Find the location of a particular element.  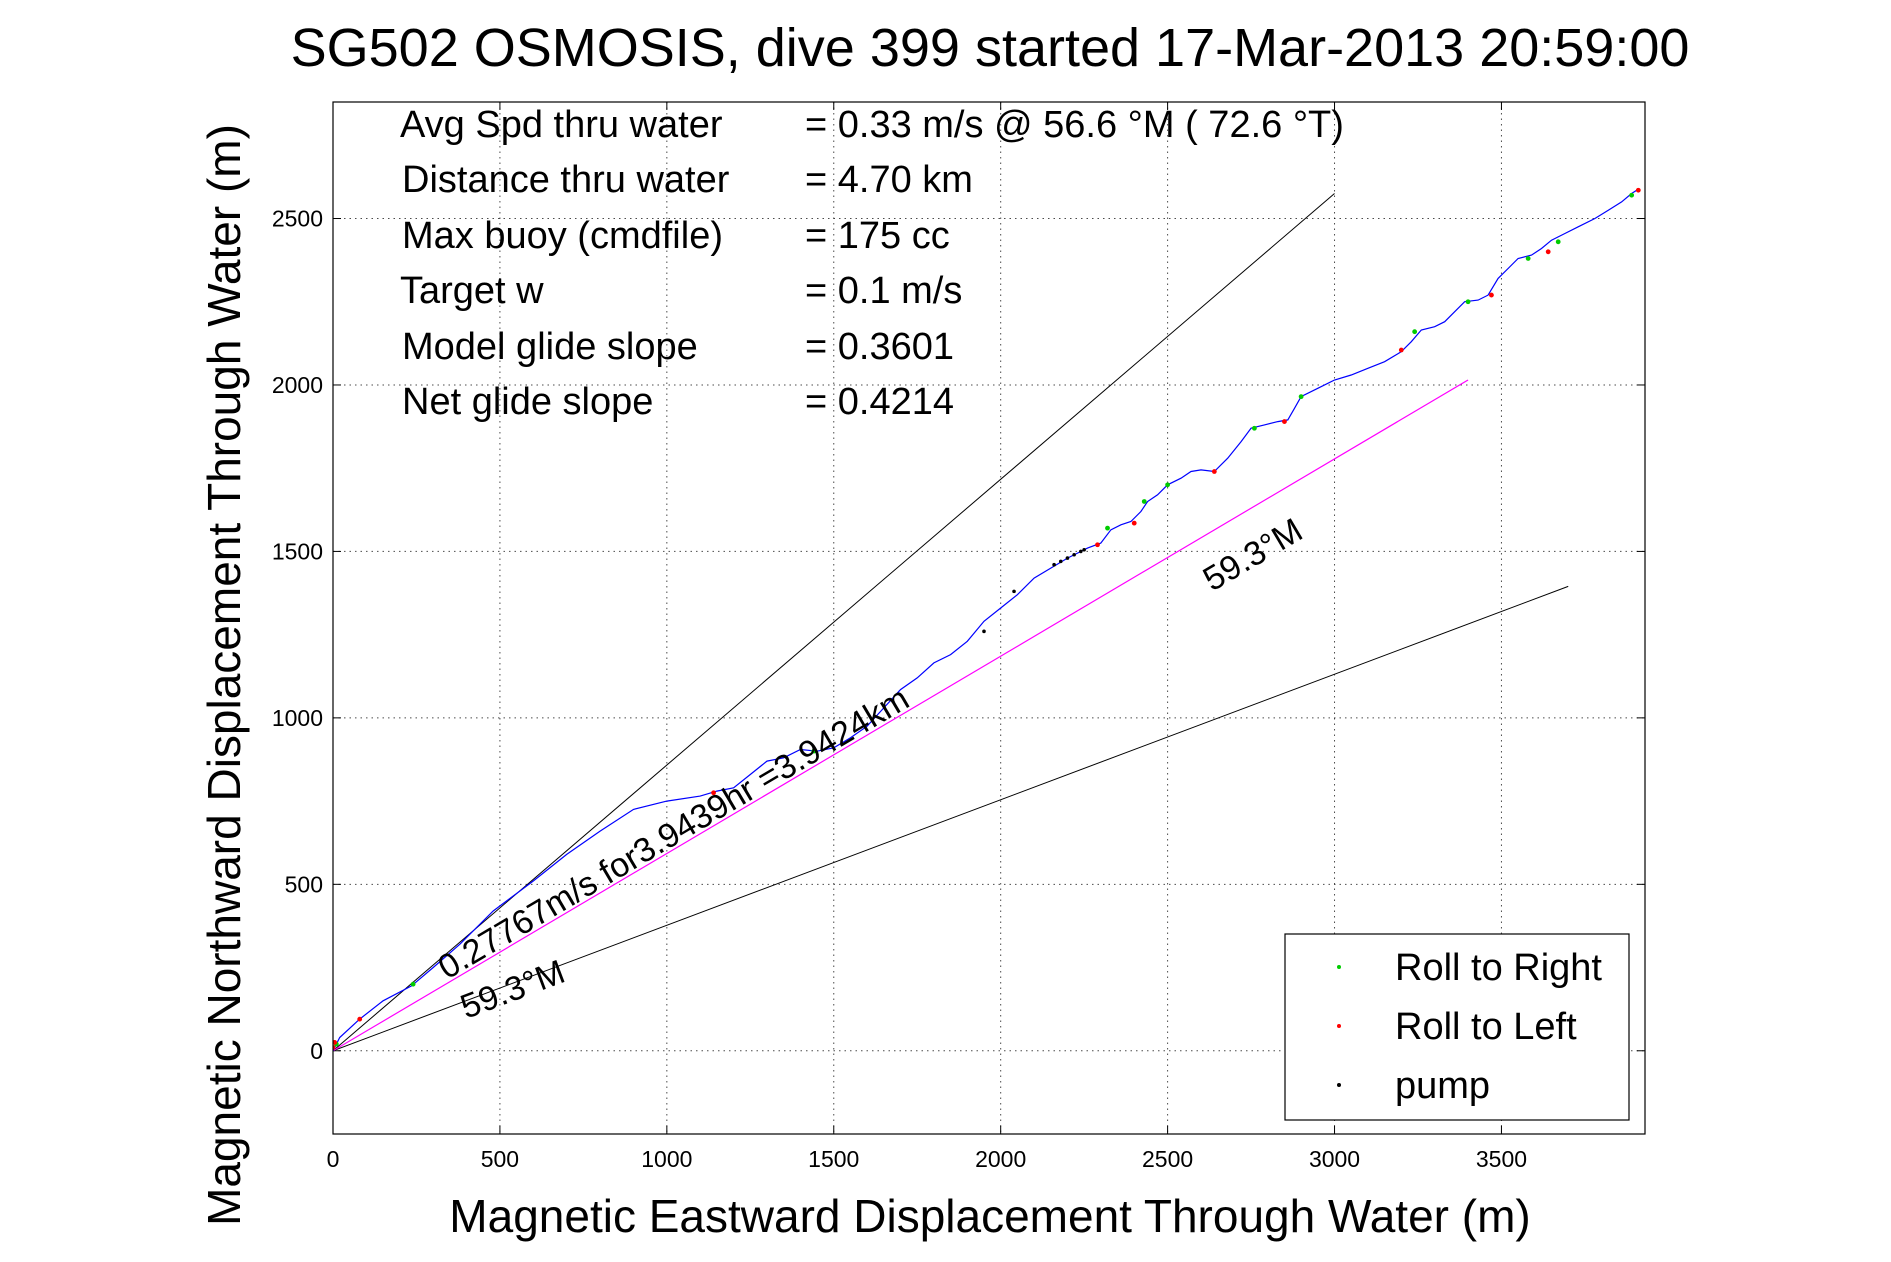

legend-roll-right-marker is located at coordinates (1339, 967).